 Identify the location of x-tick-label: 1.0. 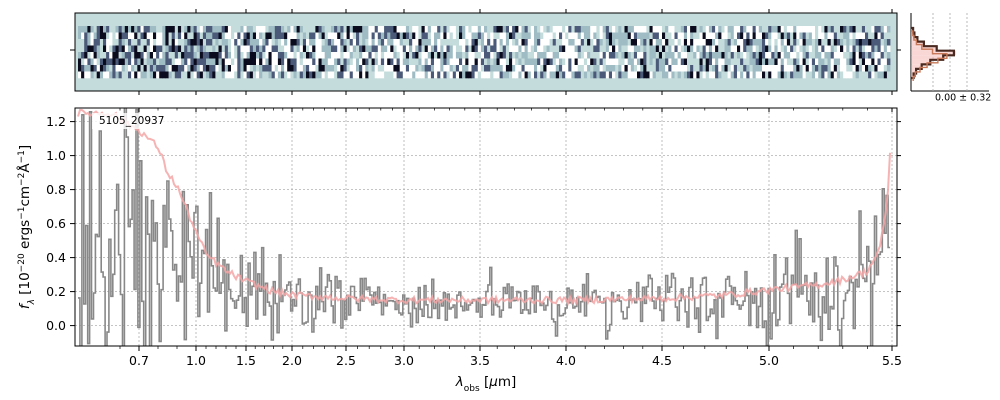
(196, 360).